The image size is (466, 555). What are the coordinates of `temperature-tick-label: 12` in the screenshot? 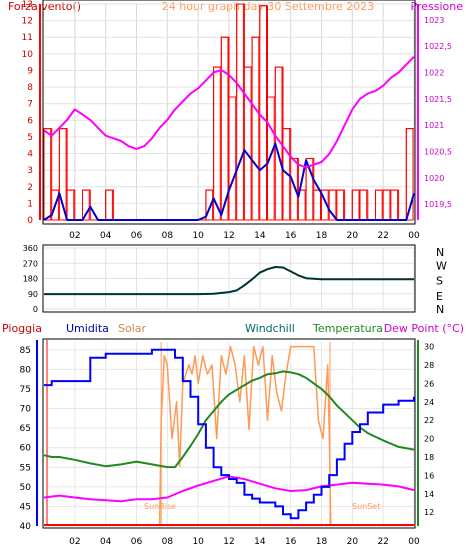 It's located at (429, 512).